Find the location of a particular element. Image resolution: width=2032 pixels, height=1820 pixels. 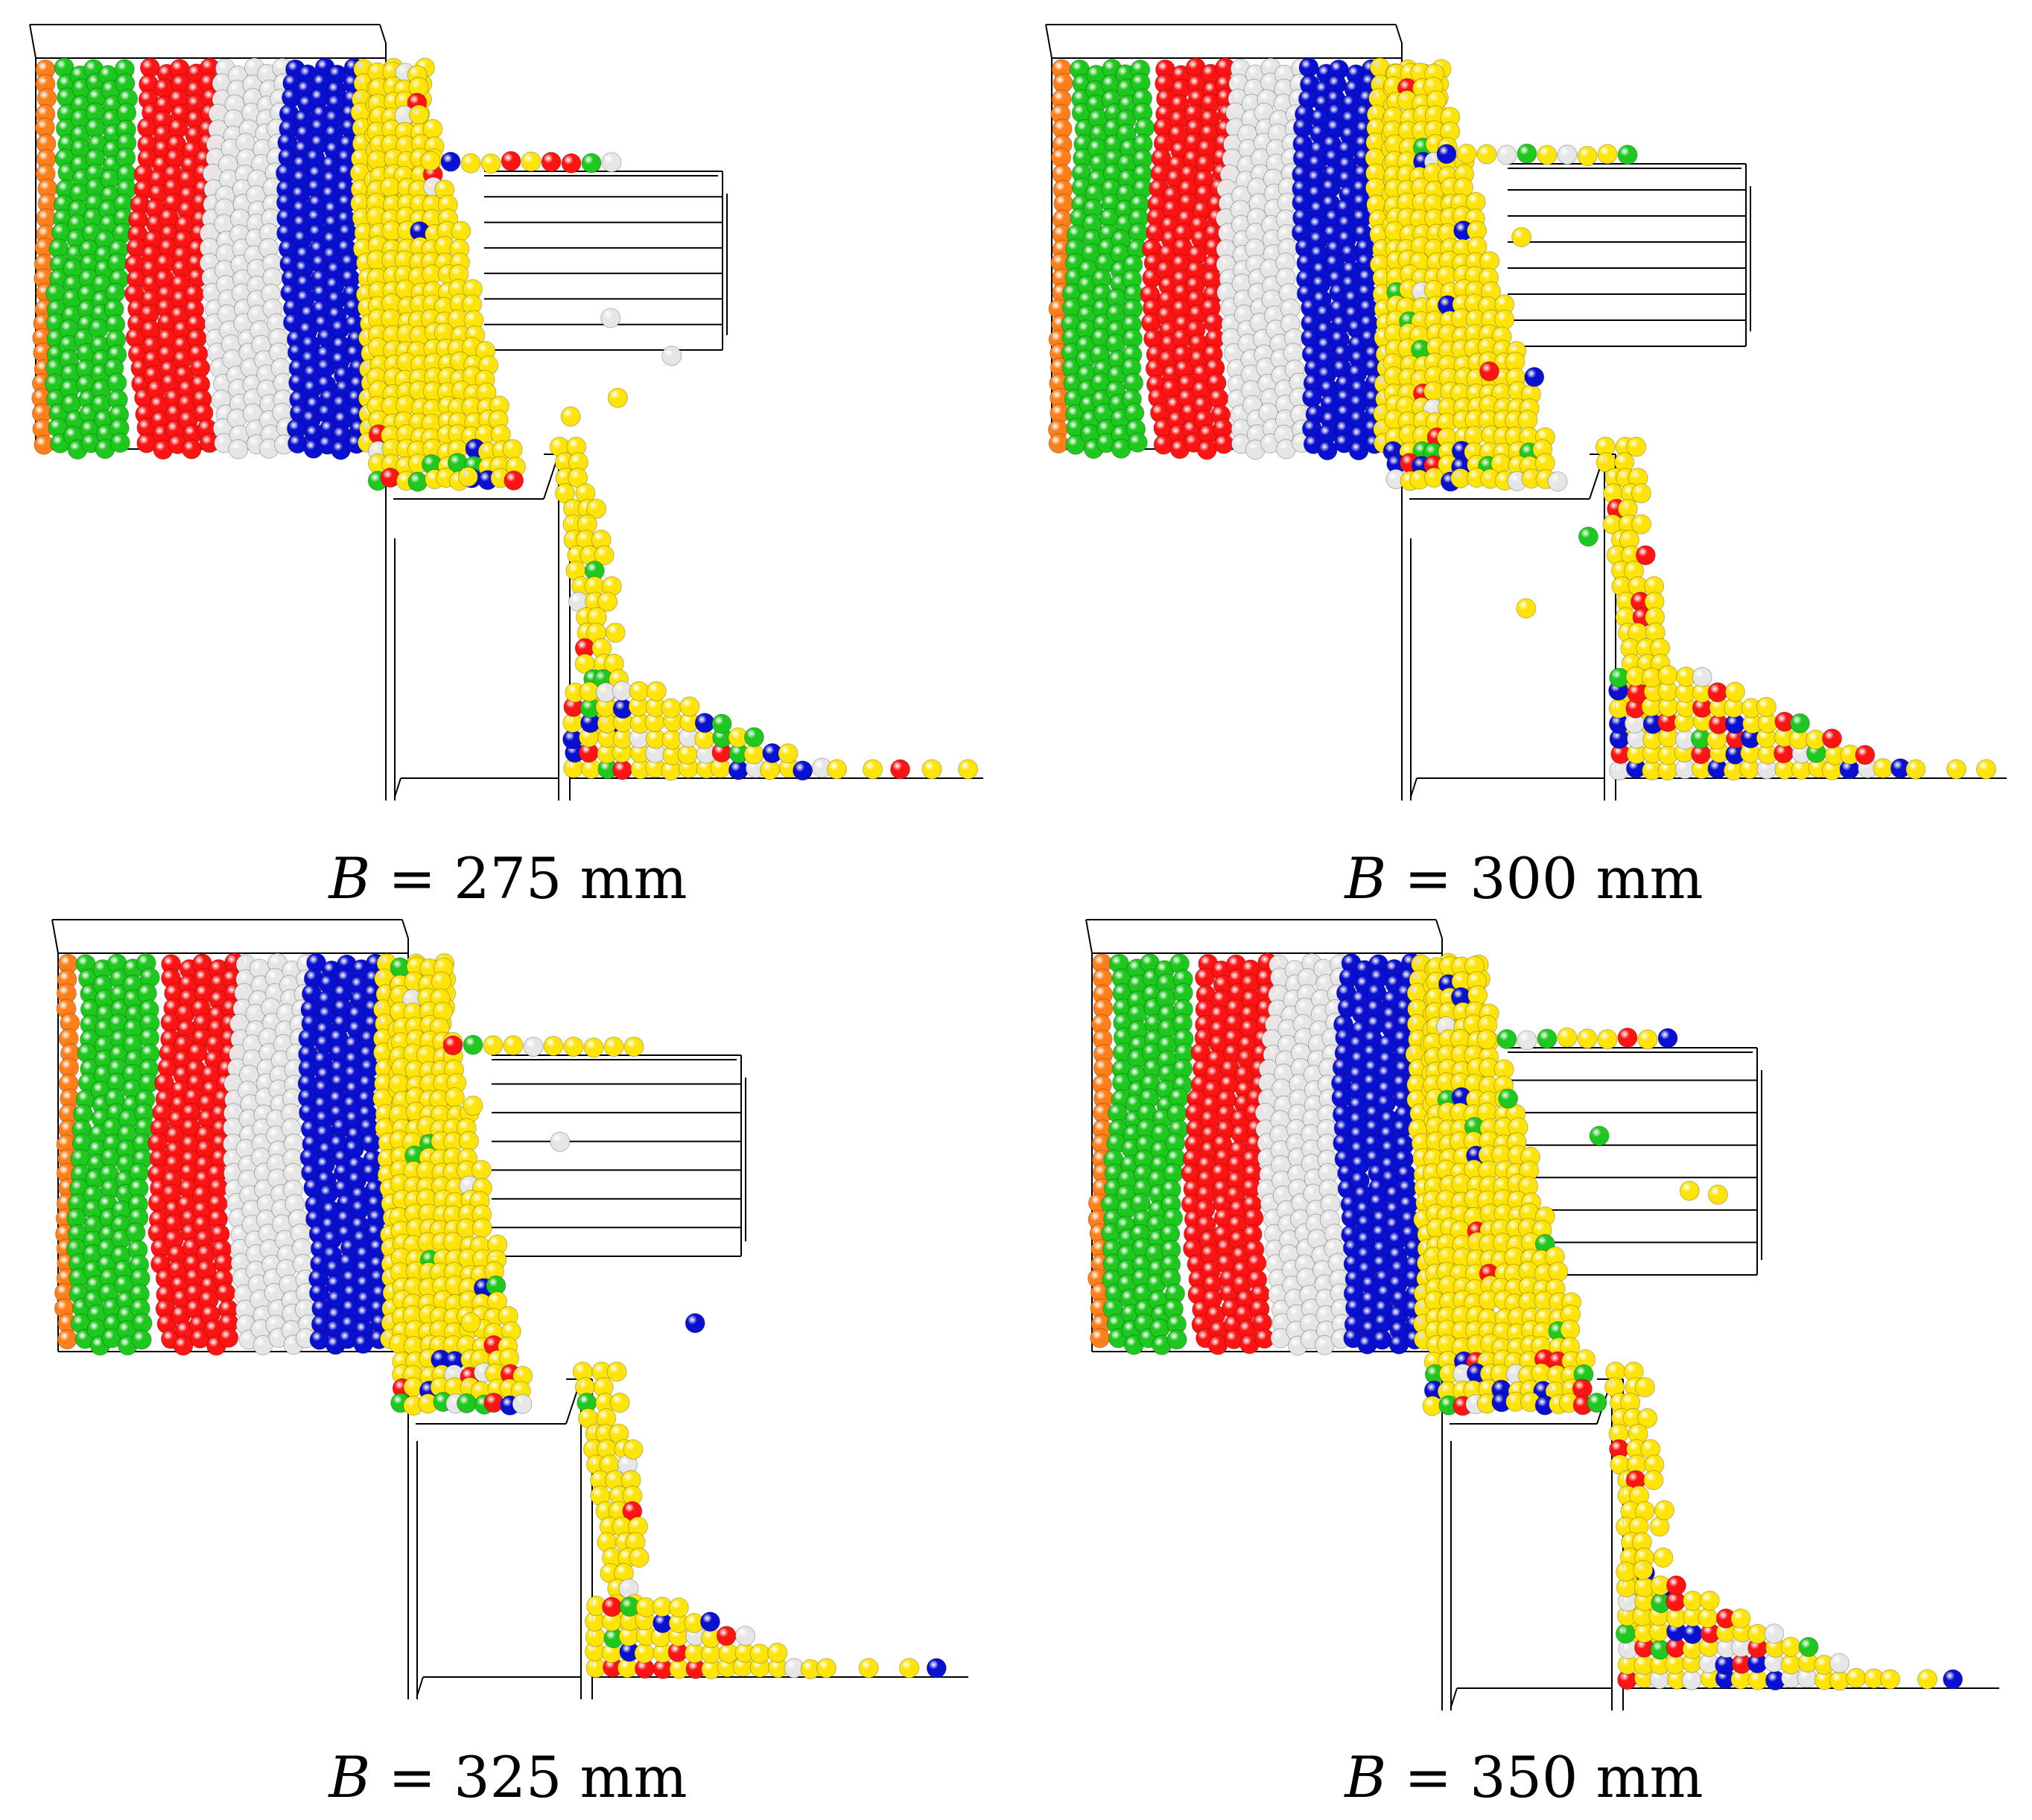

panel-caption: B = 350 mm is located at coordinates (1524, 1777).